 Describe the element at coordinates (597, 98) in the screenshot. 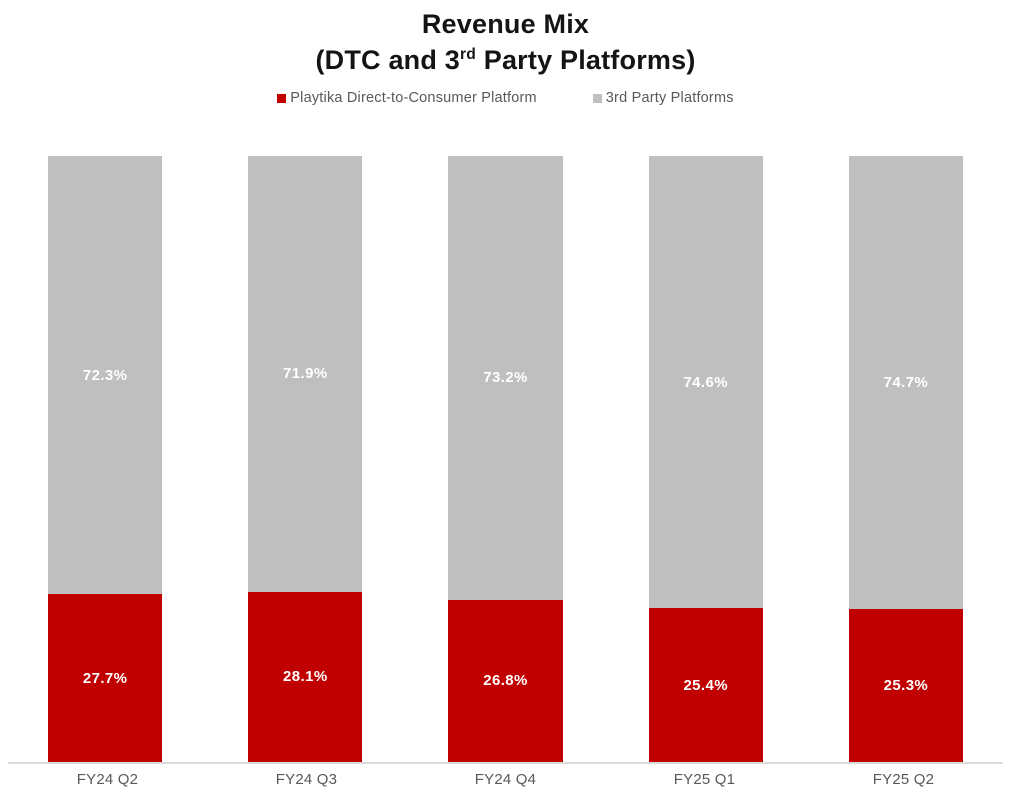

I see `legend-marker-third-party-icon` at that location.